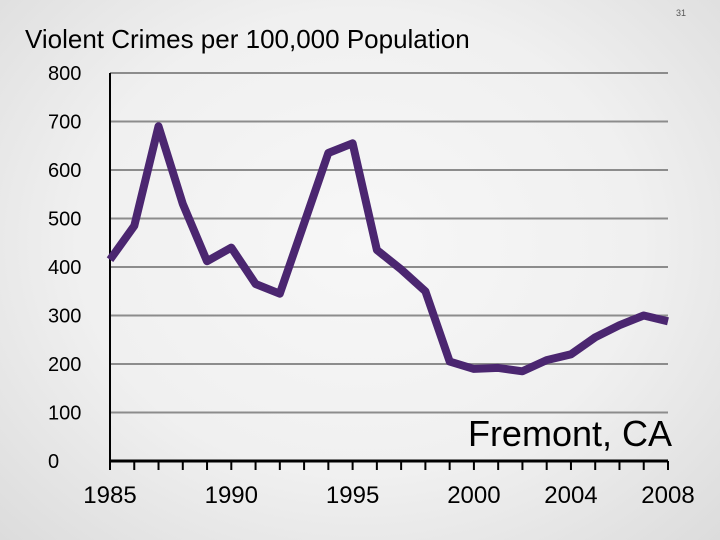 The height and width of the screenshot is (540, 720). What do you see at coordinates (64, 74) in the screenshot?
I see `y-tick-label: 800` at bounding box center [64, 74].